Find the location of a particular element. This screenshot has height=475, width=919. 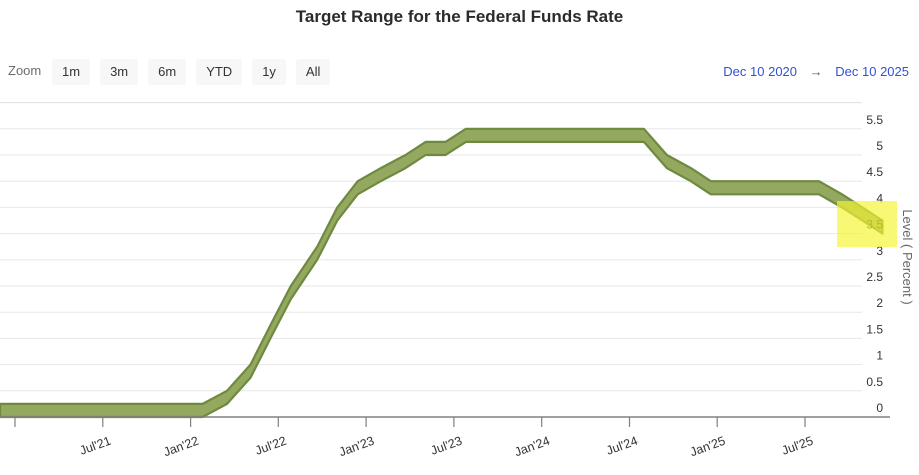

zoom-button-3m: 3m is located at coordinates (119, 72).